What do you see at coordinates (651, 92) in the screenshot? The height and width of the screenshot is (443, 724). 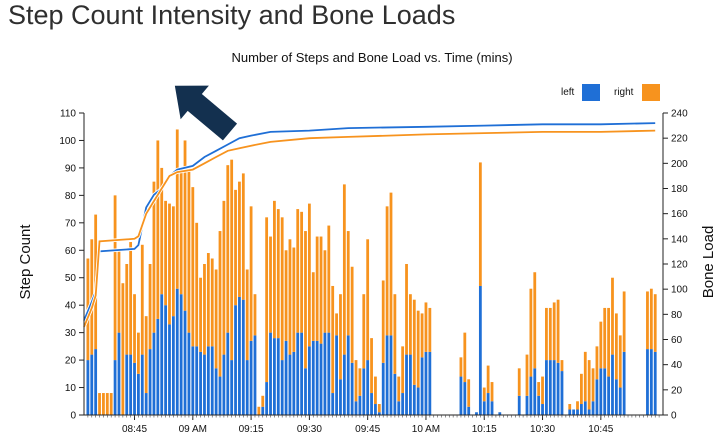 I see `legend-swatch-right` at bounding box center [651, 92].